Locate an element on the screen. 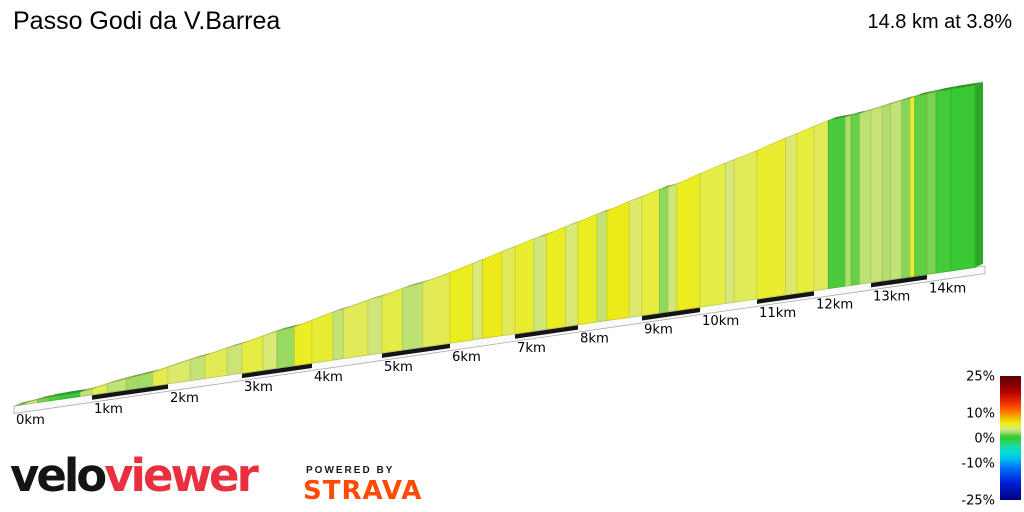 The width and height of the screenshot is (1024, 512). legend-colorbar is located at coordinates (1010, 438).